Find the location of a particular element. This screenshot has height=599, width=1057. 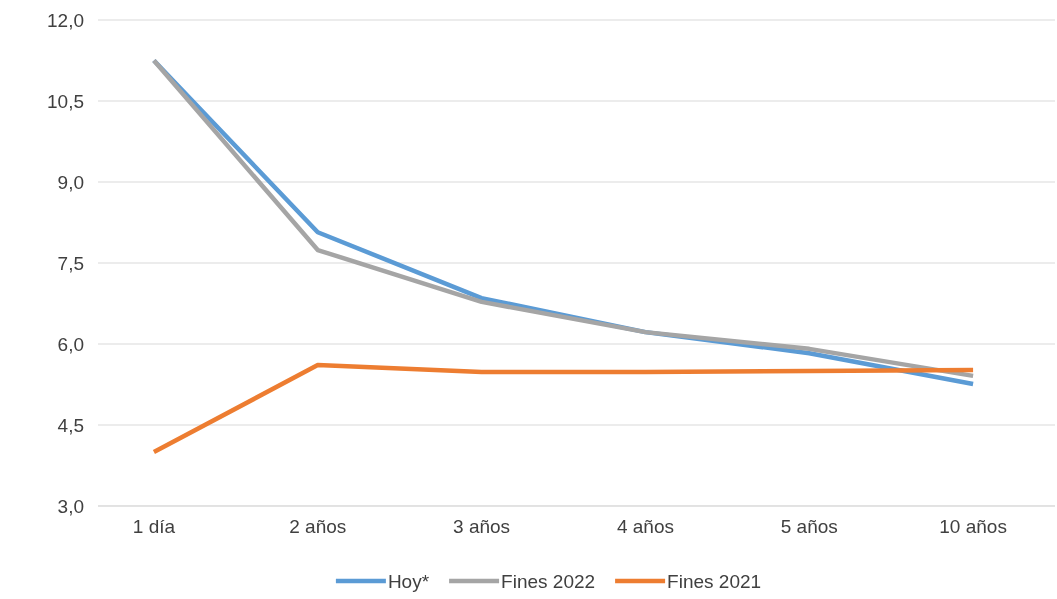

y-tick-label: 6,0 is located at coordinates (70, 344).